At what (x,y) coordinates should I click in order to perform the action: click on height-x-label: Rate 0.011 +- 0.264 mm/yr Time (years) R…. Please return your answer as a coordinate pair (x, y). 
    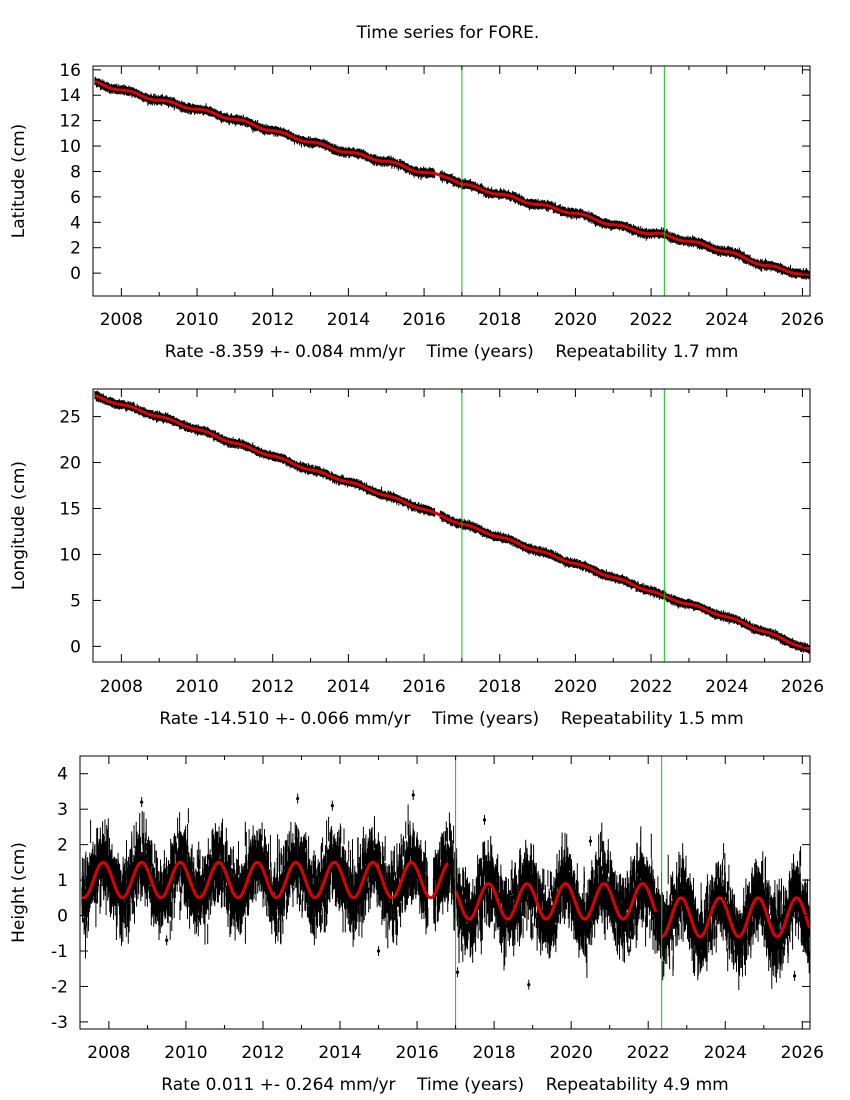
    Looking at the image, I should click on (444, 1085).